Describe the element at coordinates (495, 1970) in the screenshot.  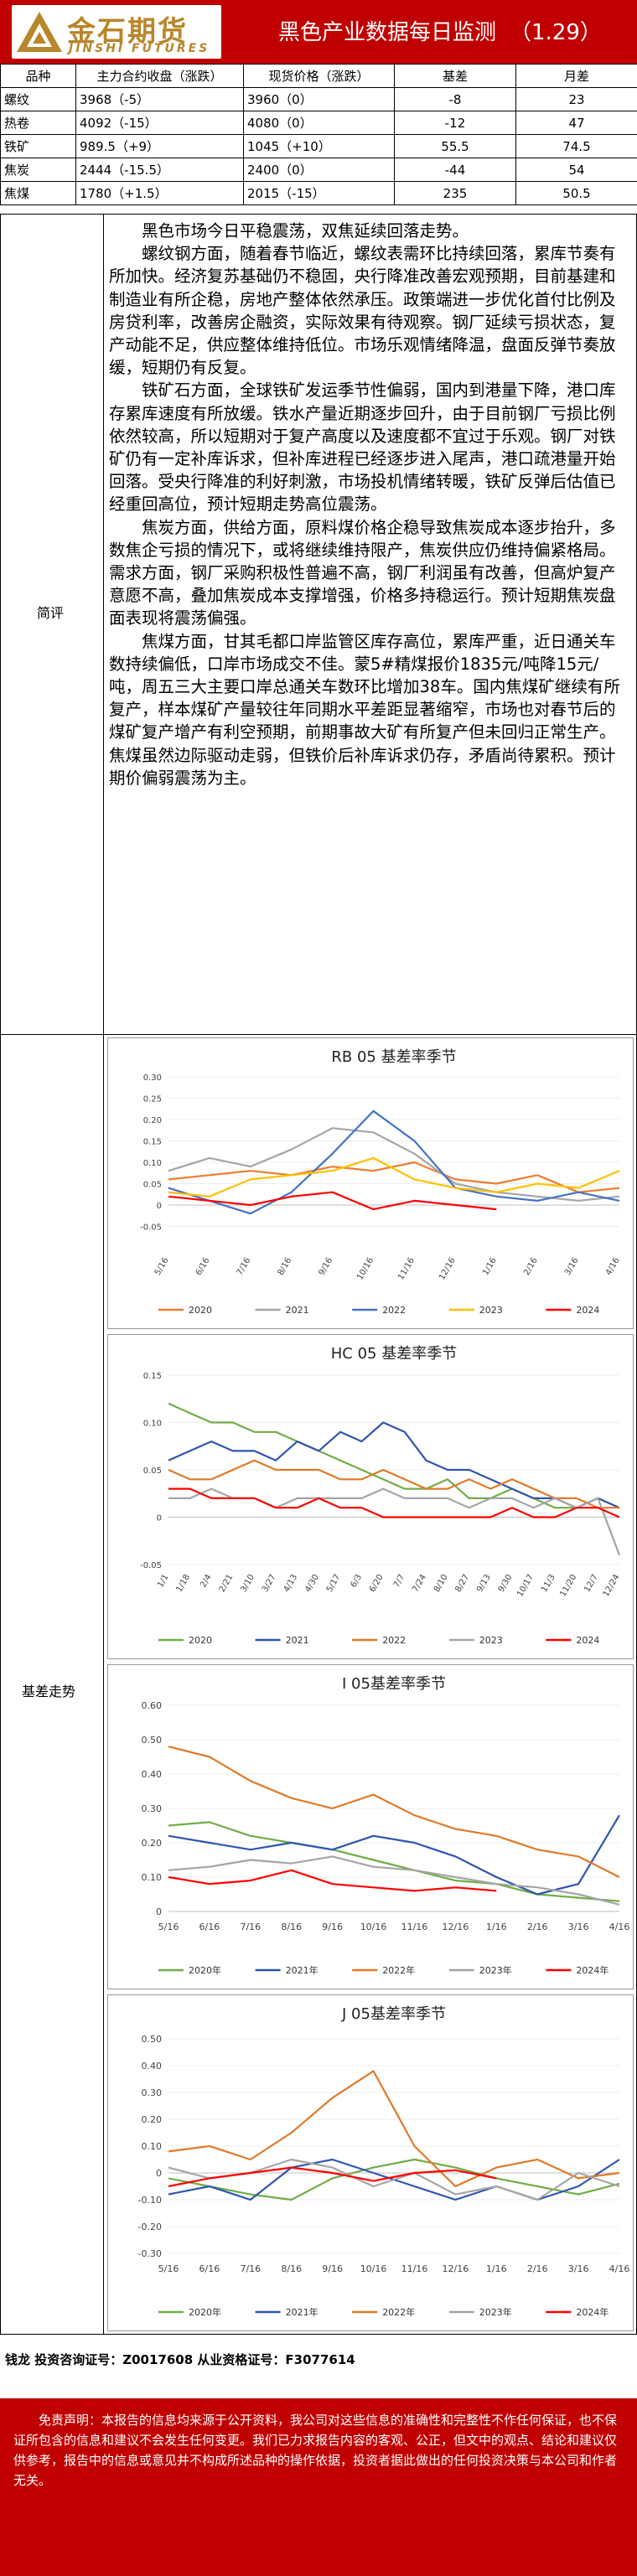
I see `legend-label: 2023年` at that location.